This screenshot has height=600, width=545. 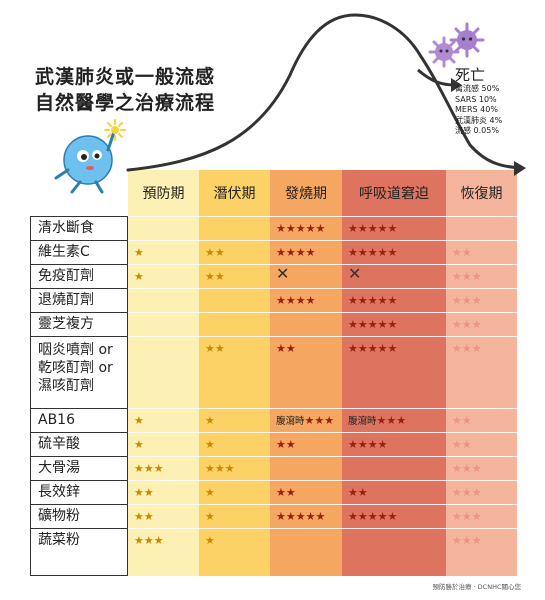 What do you see at coordinates (234, 194) in the screenshot?
I see `stage-header: 潛伏期` at bounding box center [234, 194].